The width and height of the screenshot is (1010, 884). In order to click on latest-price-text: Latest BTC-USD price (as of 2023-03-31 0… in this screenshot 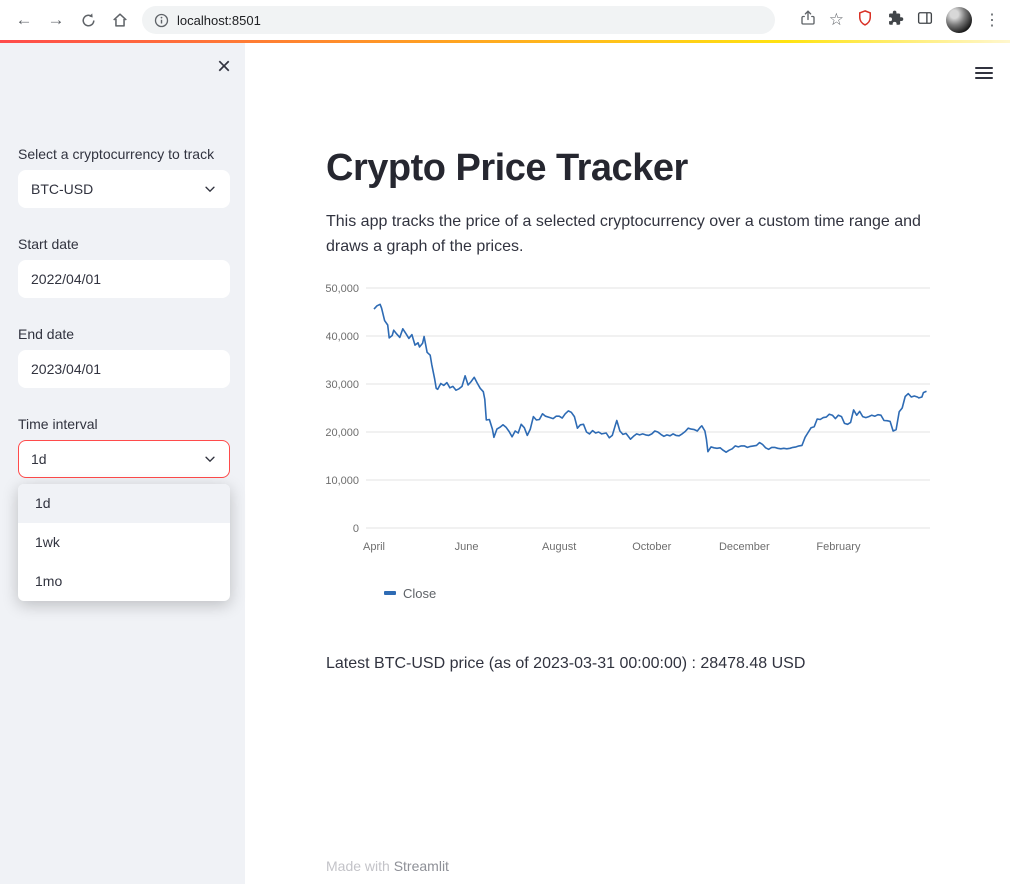, I will do `click(566, 663)`.